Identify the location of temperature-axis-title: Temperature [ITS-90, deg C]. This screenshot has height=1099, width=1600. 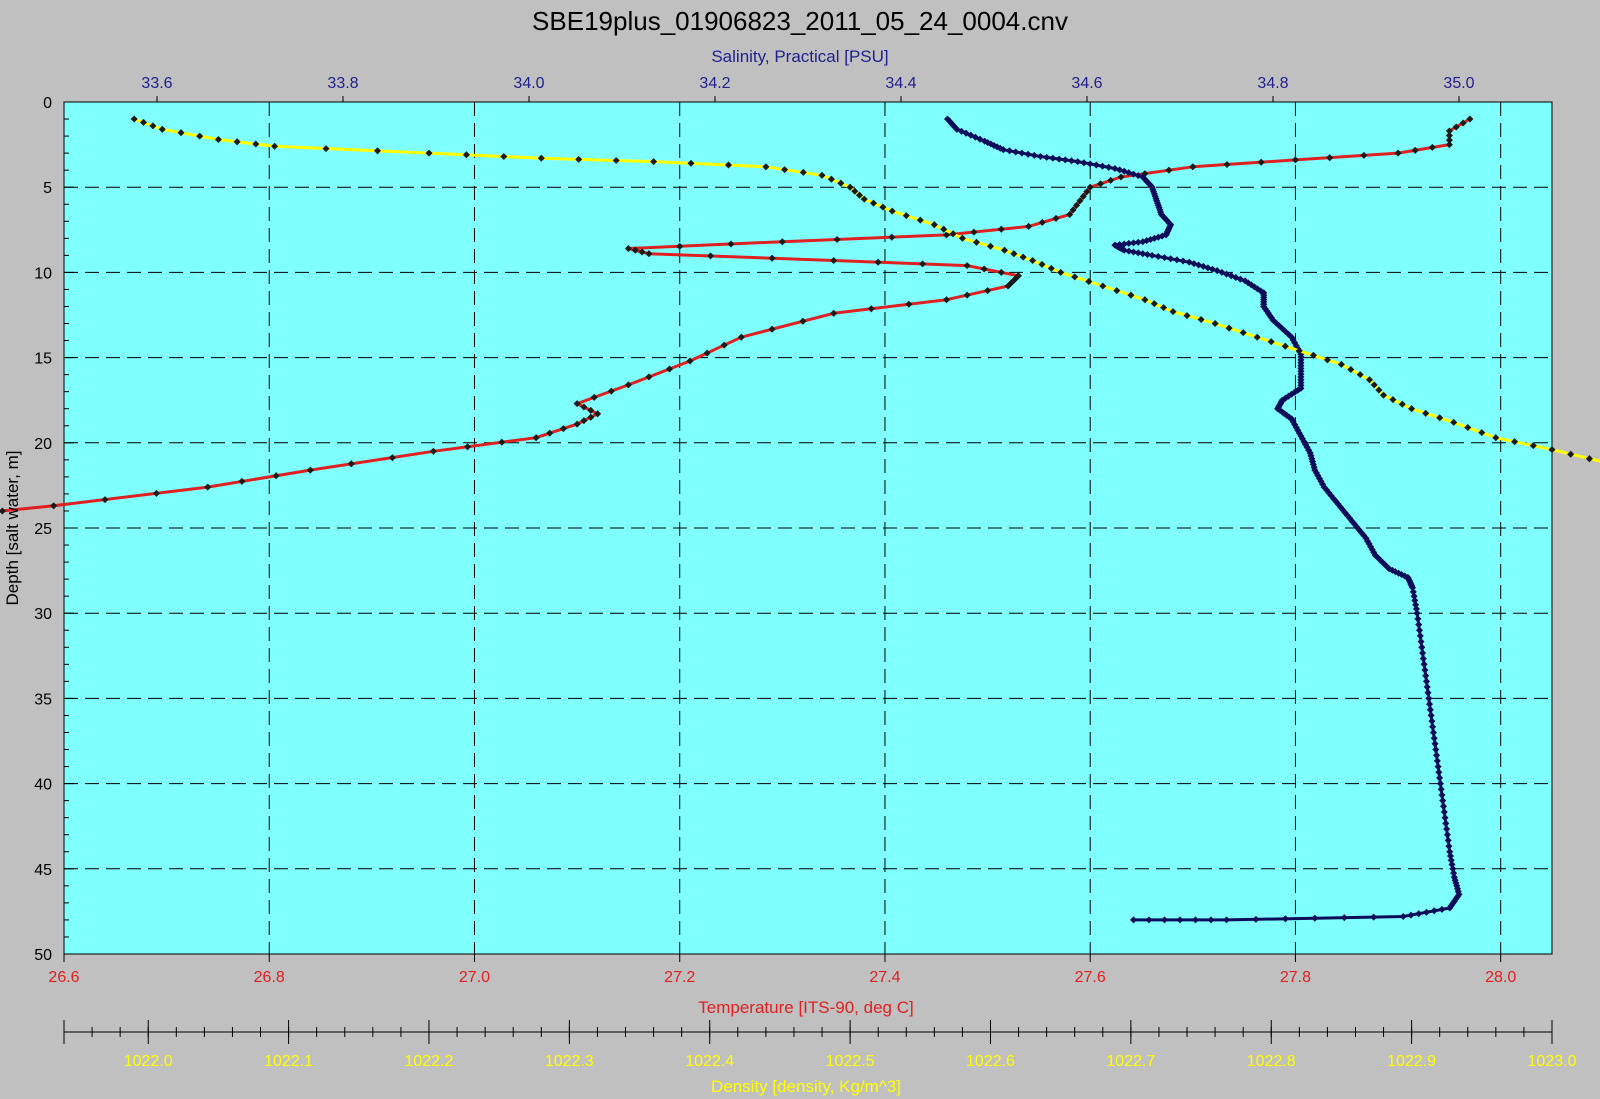
(805, 1007).